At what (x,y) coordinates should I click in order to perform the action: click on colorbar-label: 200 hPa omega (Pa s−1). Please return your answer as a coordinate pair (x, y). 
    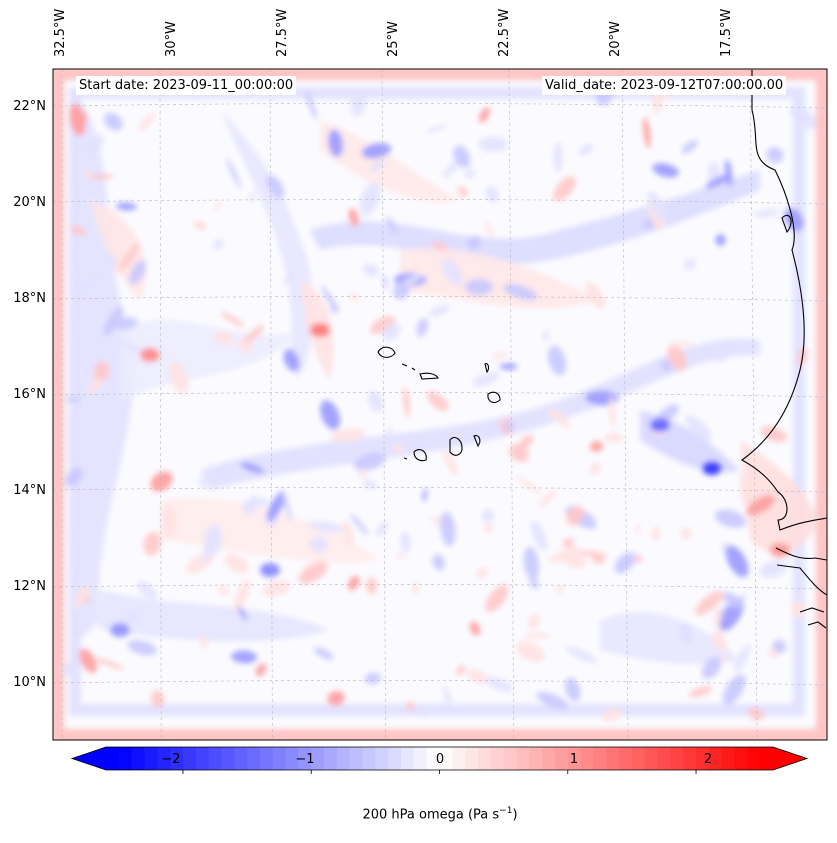
    Looking at the image, I should click on (418, 814).